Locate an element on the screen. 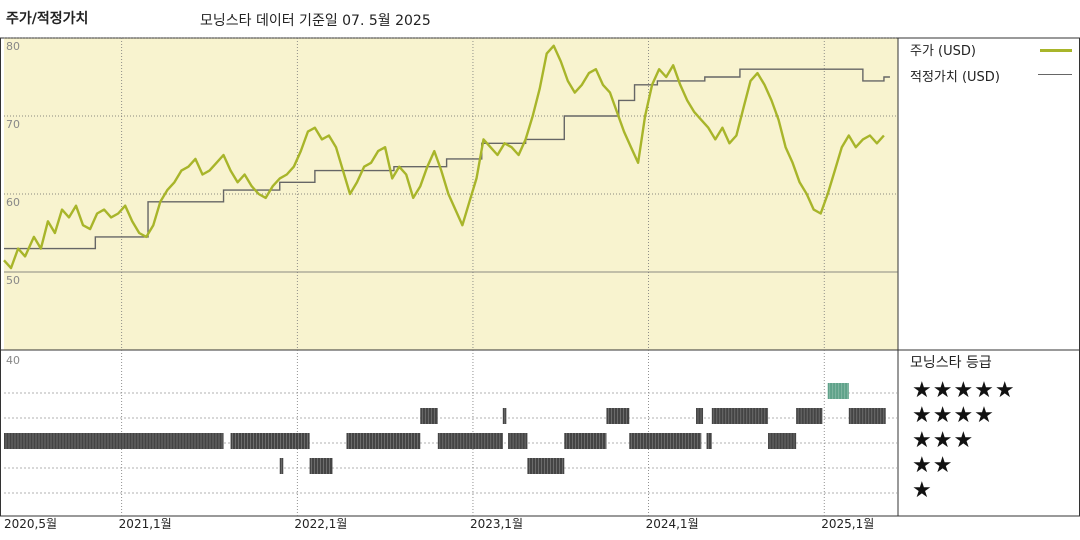  chart-subtitle: 모닝스타 데이터 기준일 07. 5월 2025 is located at coordinates (315, 21).